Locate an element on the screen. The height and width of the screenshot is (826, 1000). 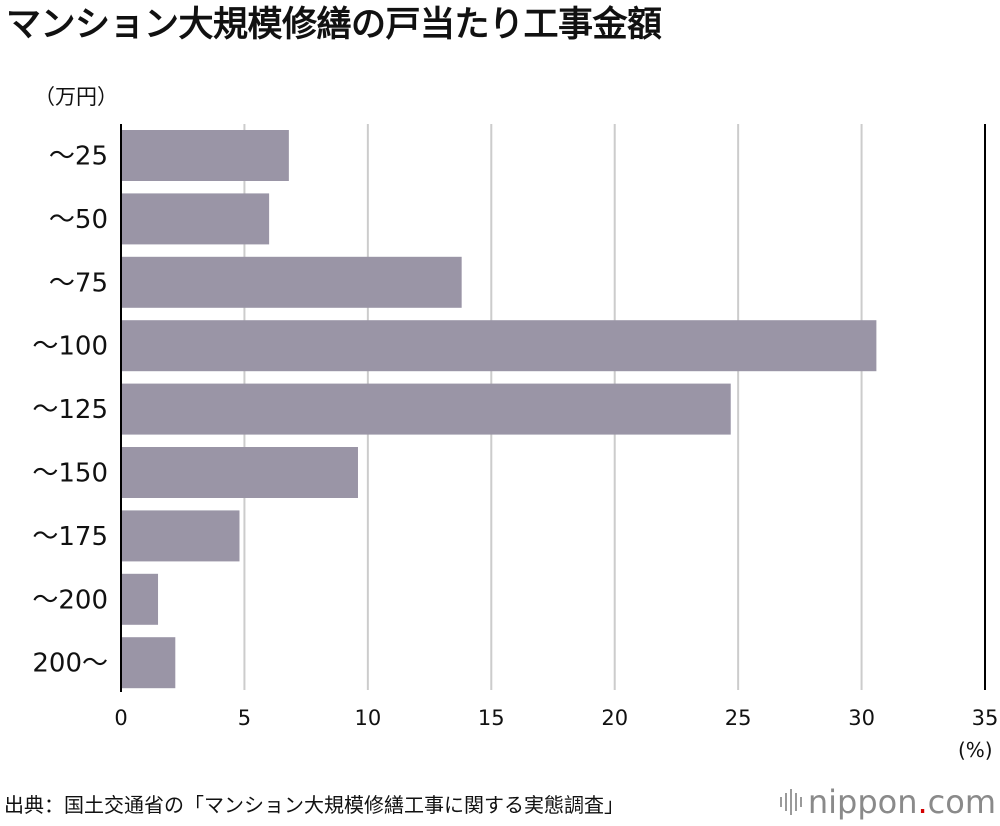
x-tick-label: 30 is located at coordinates (861, 718).